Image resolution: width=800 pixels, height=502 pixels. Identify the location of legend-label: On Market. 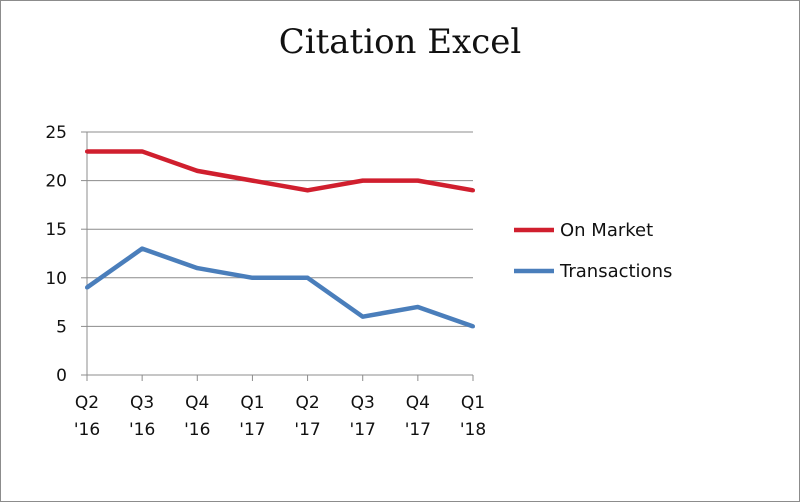
(606, 230).